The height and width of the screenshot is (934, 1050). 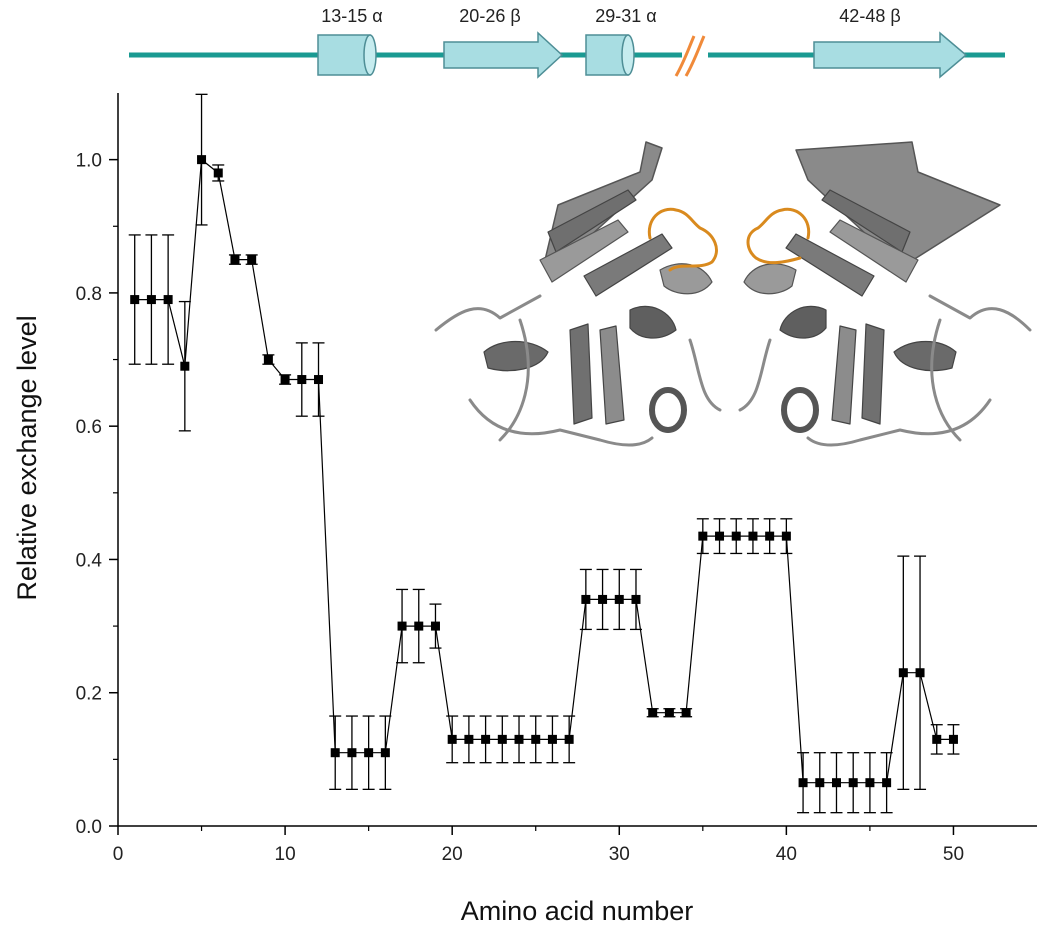 What do you see at coordinates (489, 16) in the screenshot?
I see `ss-label-2: 20-26 β` at bounding box center [489, 16].